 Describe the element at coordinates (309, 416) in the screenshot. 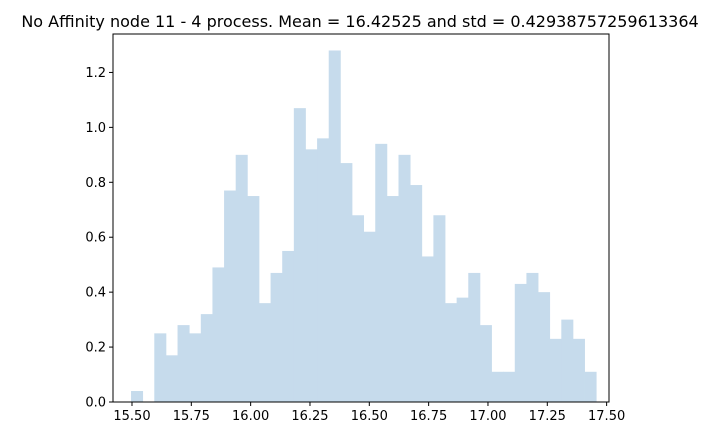

I see `x-tick-label: 16.25` at that location.